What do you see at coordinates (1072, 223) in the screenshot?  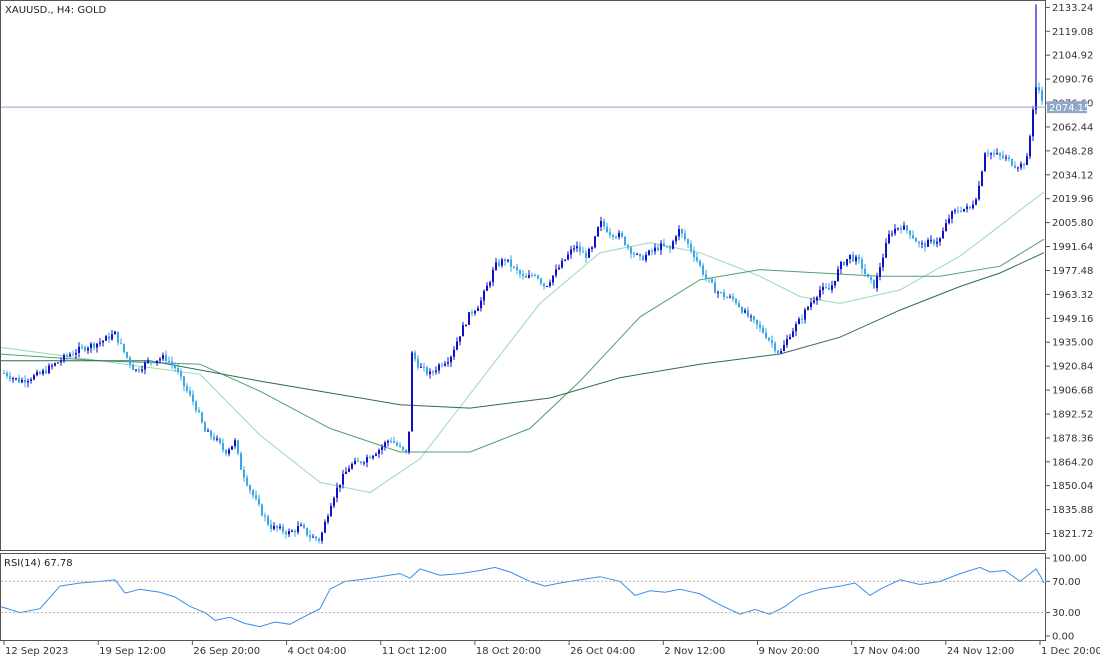 I see `price-tick-label: 2005.80` at bounding box center [1072, 223].